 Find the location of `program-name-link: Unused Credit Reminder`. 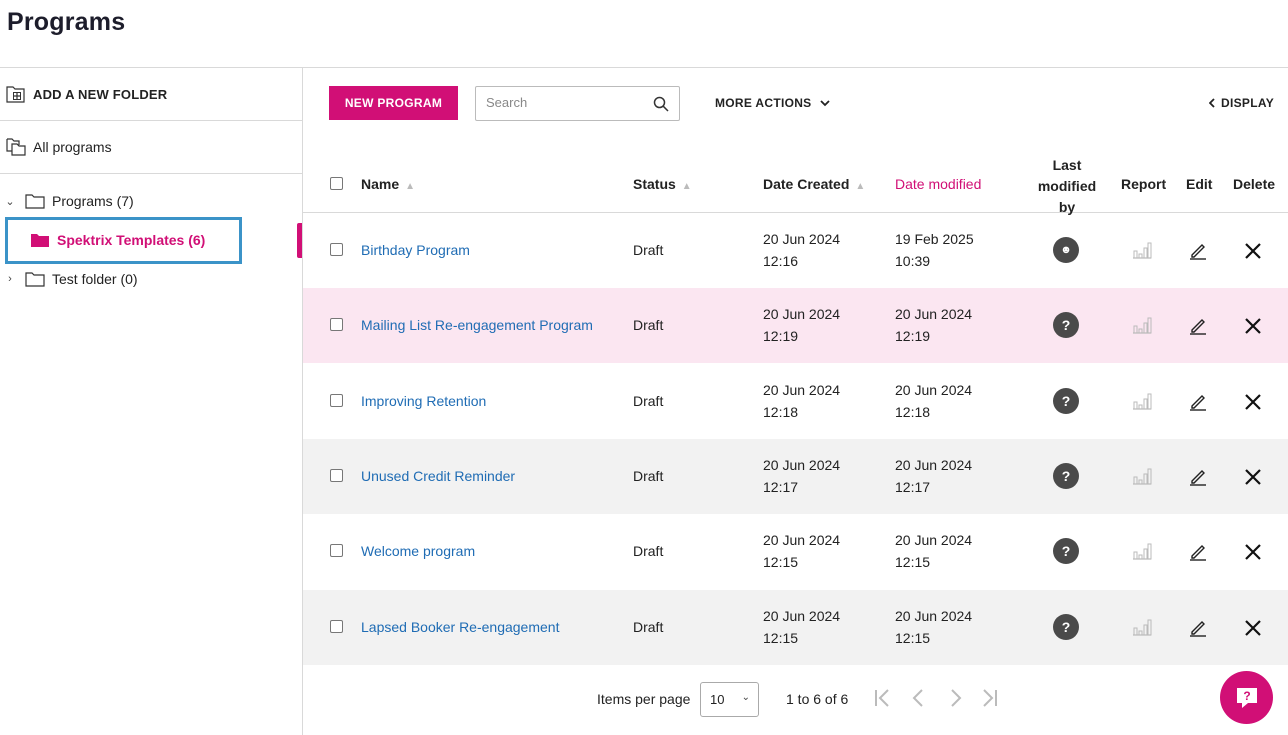

program-name-link: Unused Credit Reminder is located at coordinates (438, 475).